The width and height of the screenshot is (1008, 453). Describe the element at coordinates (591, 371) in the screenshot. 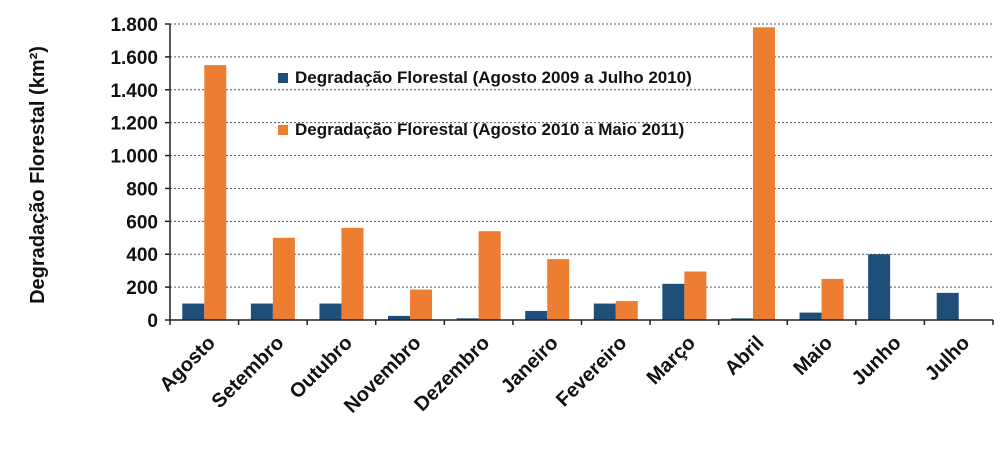

I see `x-tick-label: Fevereiro` at that location.